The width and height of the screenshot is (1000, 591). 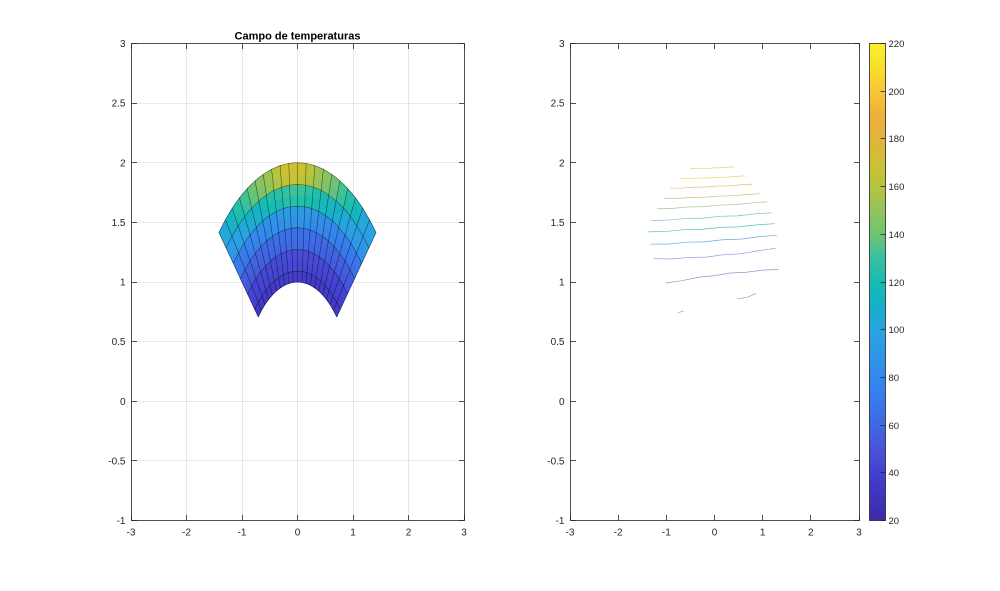 I want to click on svg-text: 140, so click(x=897, y=235).